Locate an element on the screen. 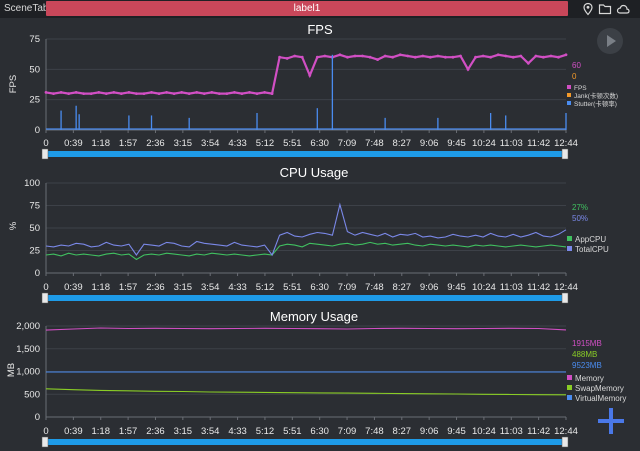 The width and height of the screenshot is (640, 451). series-line-swap is located at coordinates (306, 392).